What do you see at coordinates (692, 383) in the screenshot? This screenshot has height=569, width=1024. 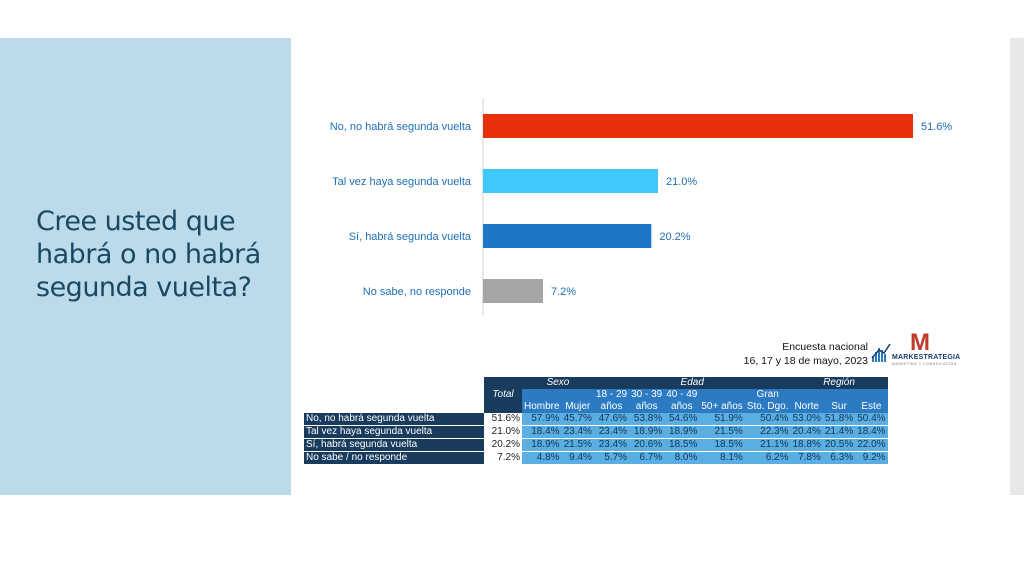 I see `group-header-edad: Edad` at bounding box center [692, 383].